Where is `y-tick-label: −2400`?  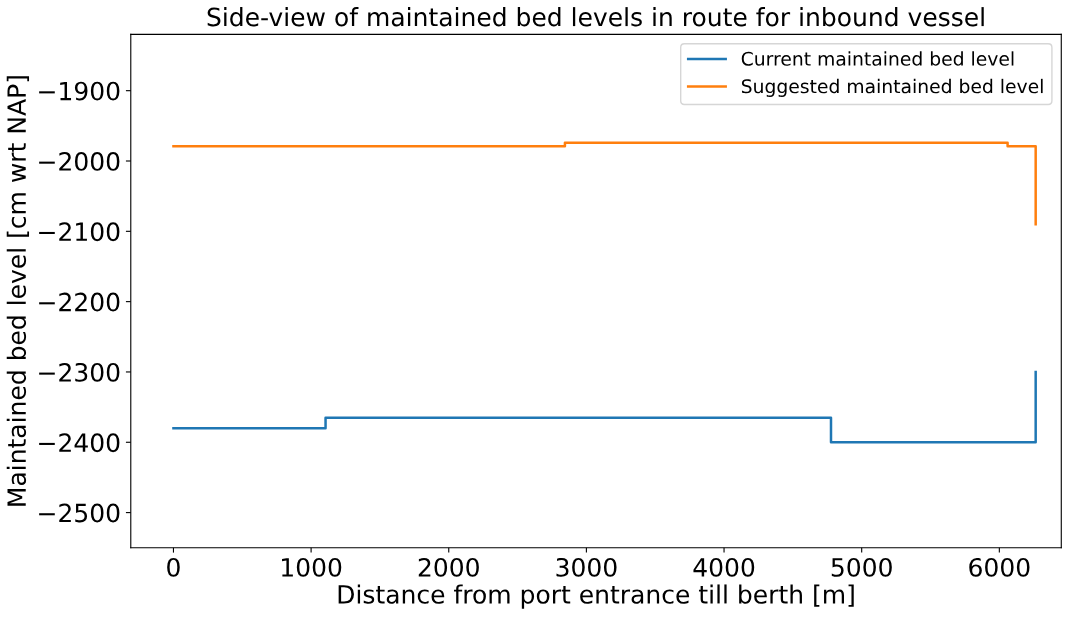 y-tick-label: −2400 is located at coordinates (79, 443).